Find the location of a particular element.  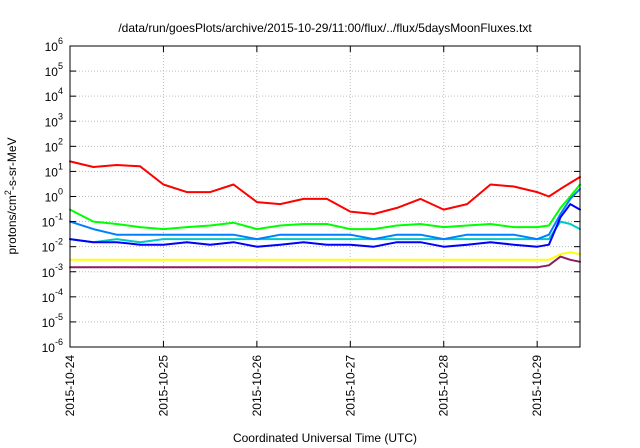

y-tick-label: 10⁻⁶ is located at coordinates (52, 346).